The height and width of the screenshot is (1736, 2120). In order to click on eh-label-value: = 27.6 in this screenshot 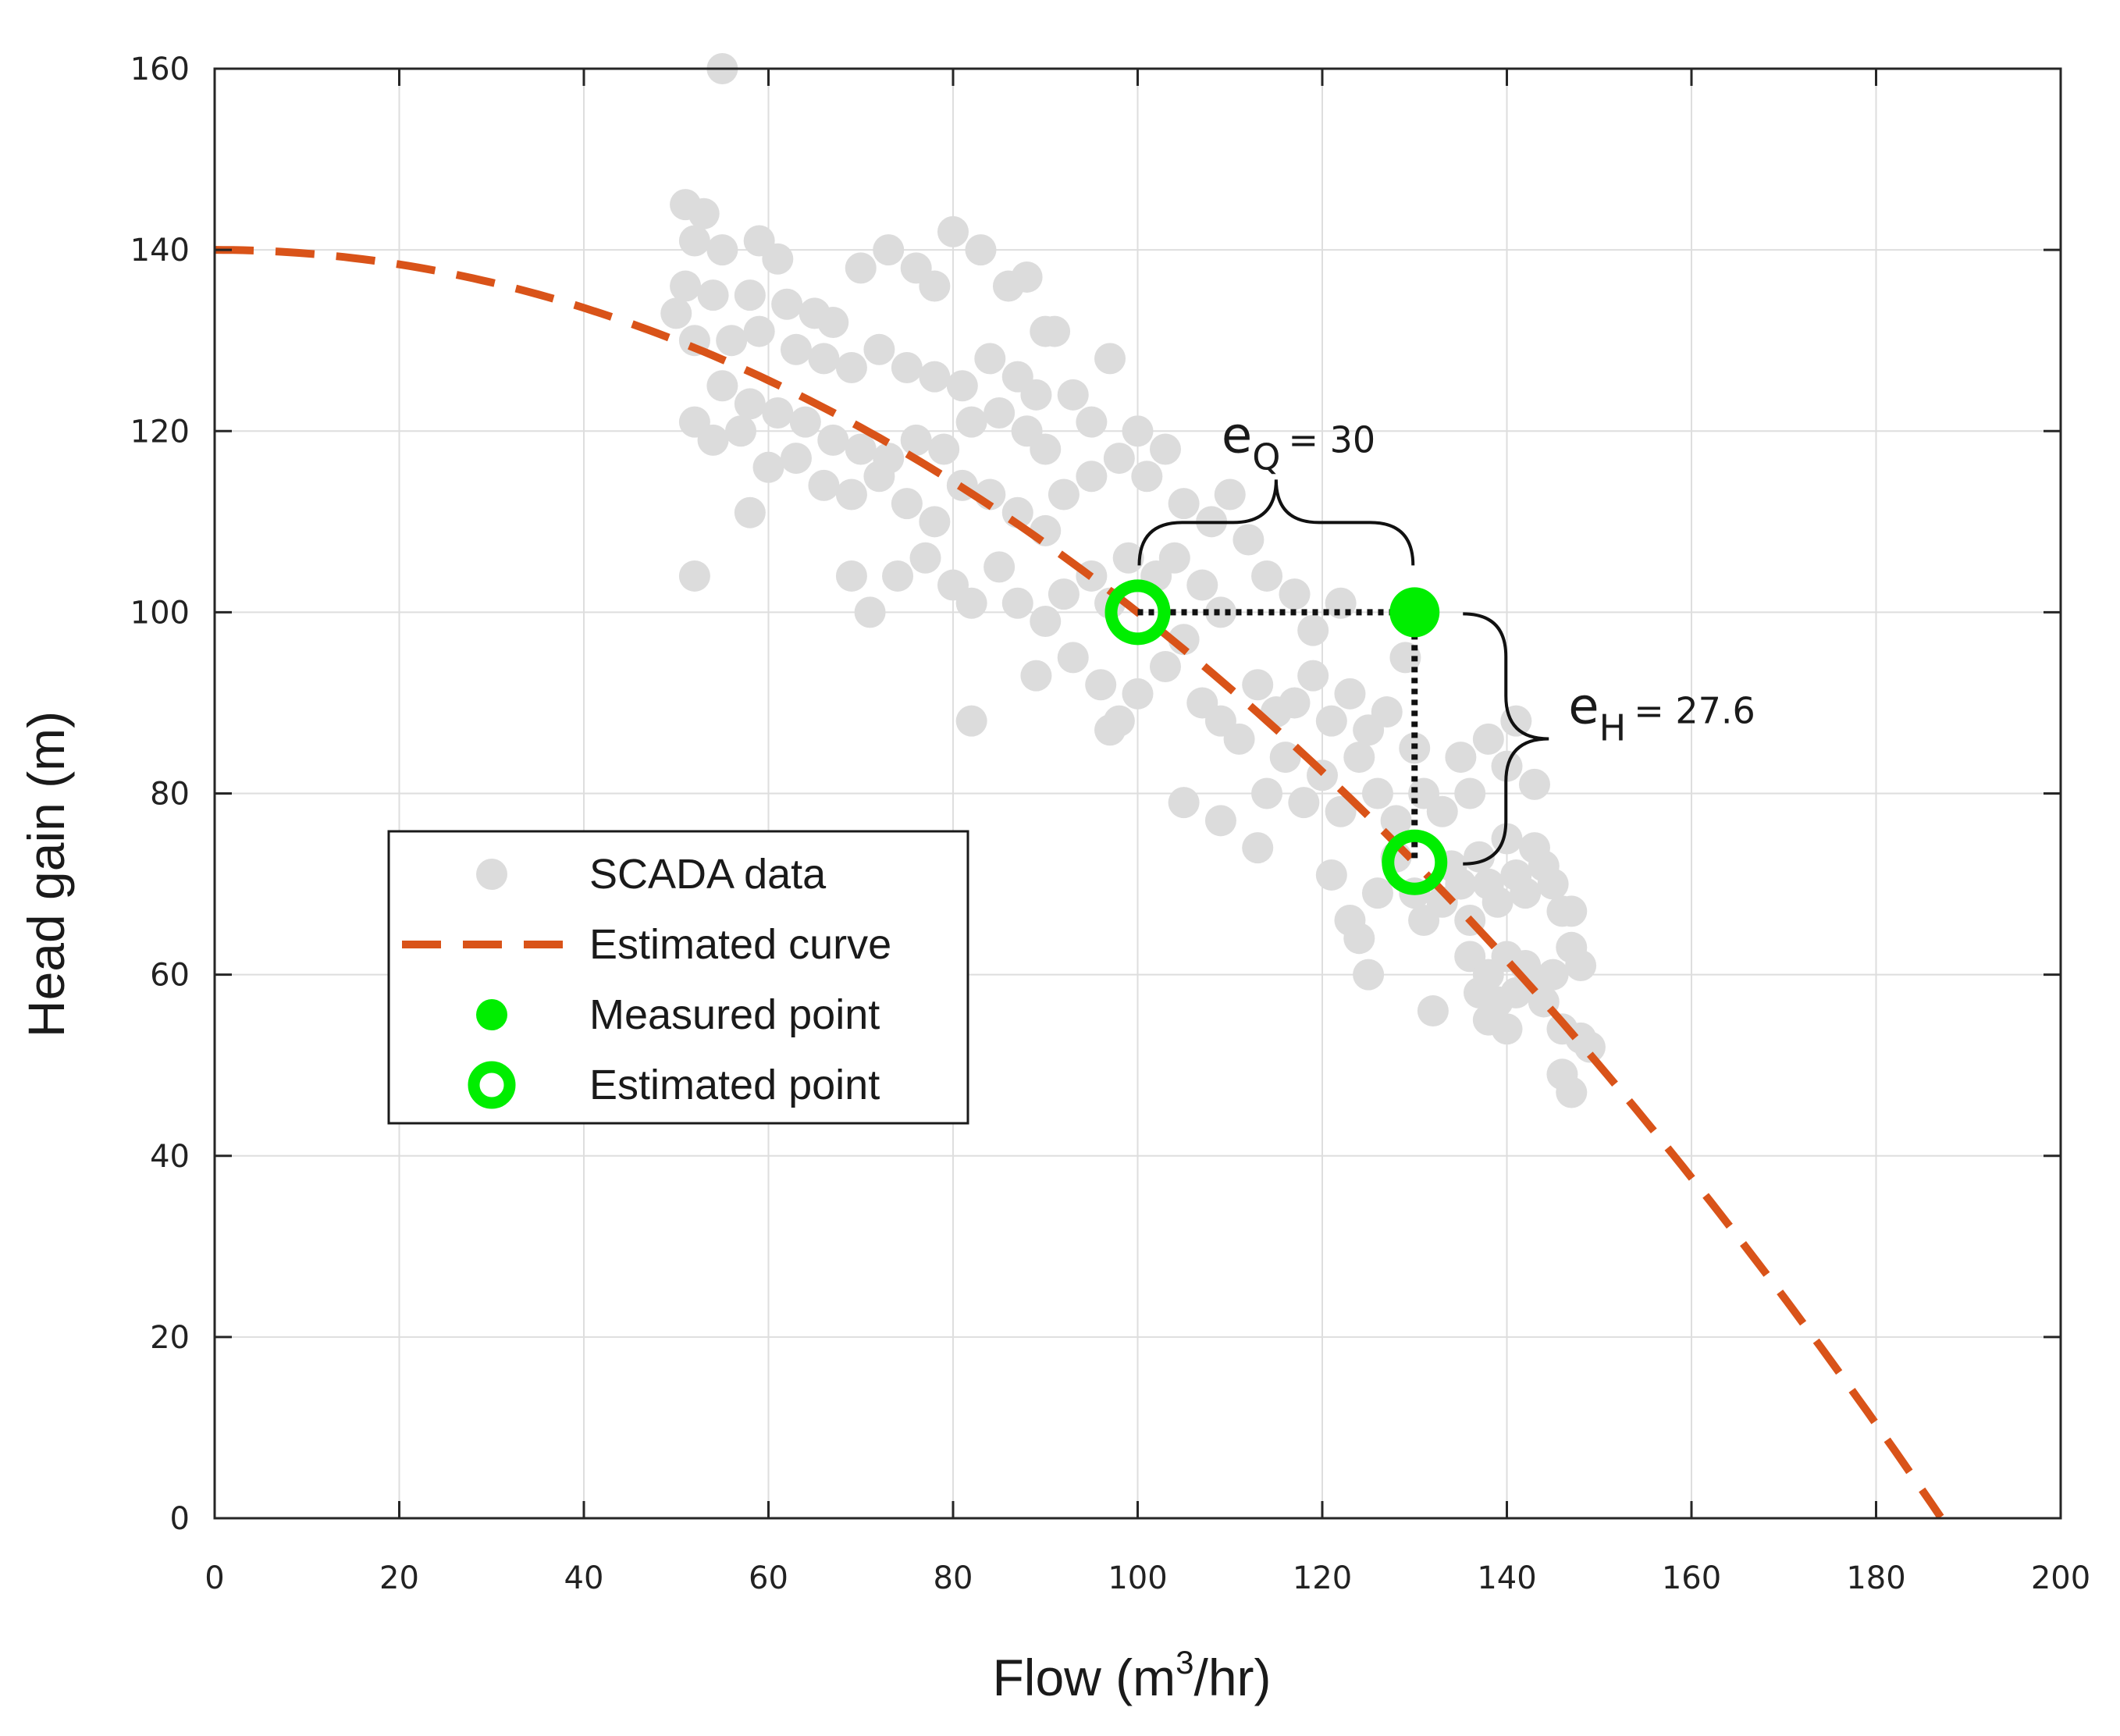, I will do `click(1694, 711)`.